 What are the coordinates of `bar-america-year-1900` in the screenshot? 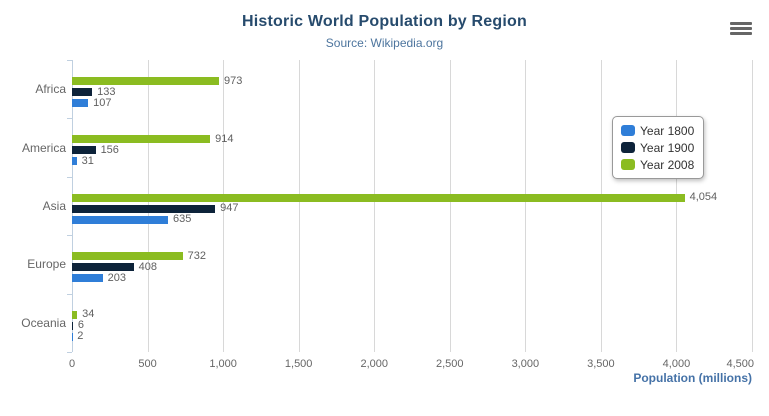 It's located at (84, 150).